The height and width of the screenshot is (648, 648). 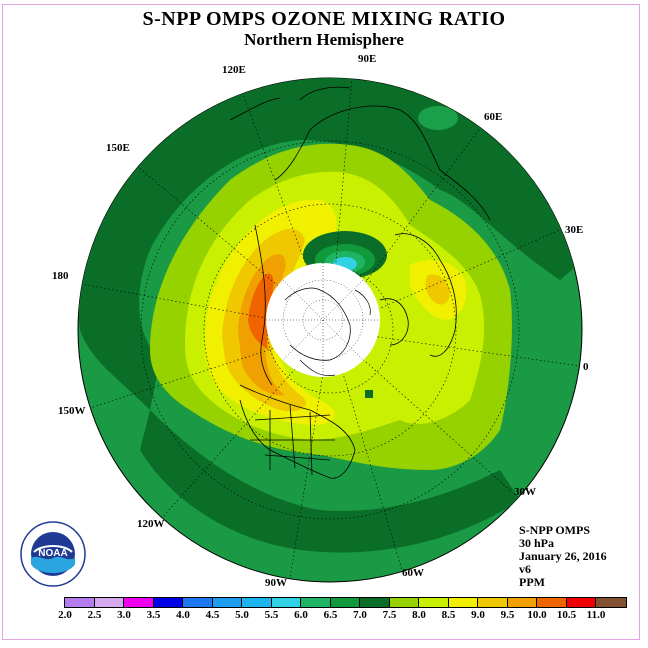 What do you see at coordinates (493, 117) in the screenshot?
I see `lon-label-60e: 60E` at bounding box center [493, 117].